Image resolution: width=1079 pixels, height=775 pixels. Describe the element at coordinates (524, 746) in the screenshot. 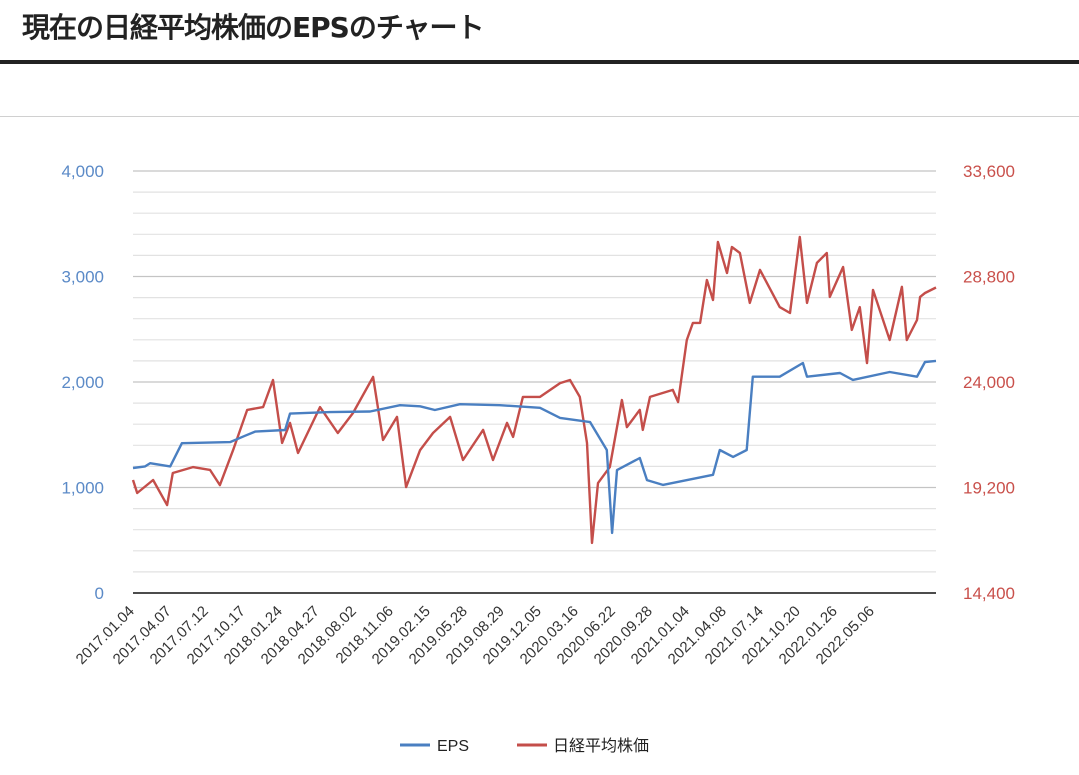

I see `legend: EPS 日経平均株価` at that location.